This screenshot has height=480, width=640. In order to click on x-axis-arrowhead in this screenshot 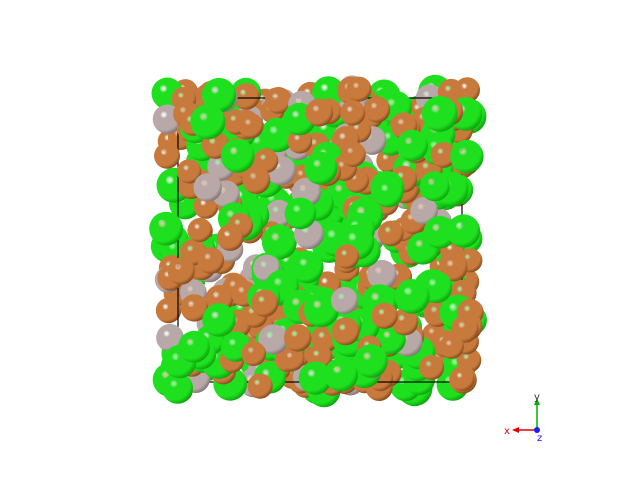, I will do `click(515, 430)`.